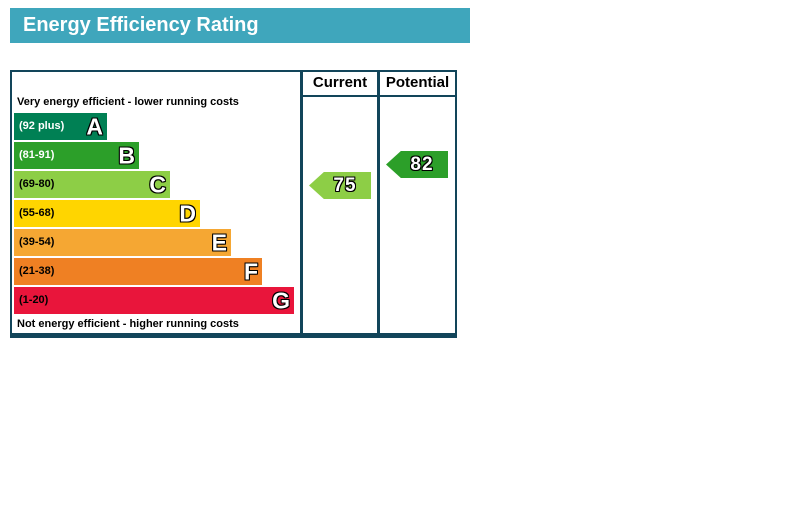  What do you see at coordinates (422, 164) in the screenshot?
I see `potential-rating-value: 82` at bounding box center [422, 164].